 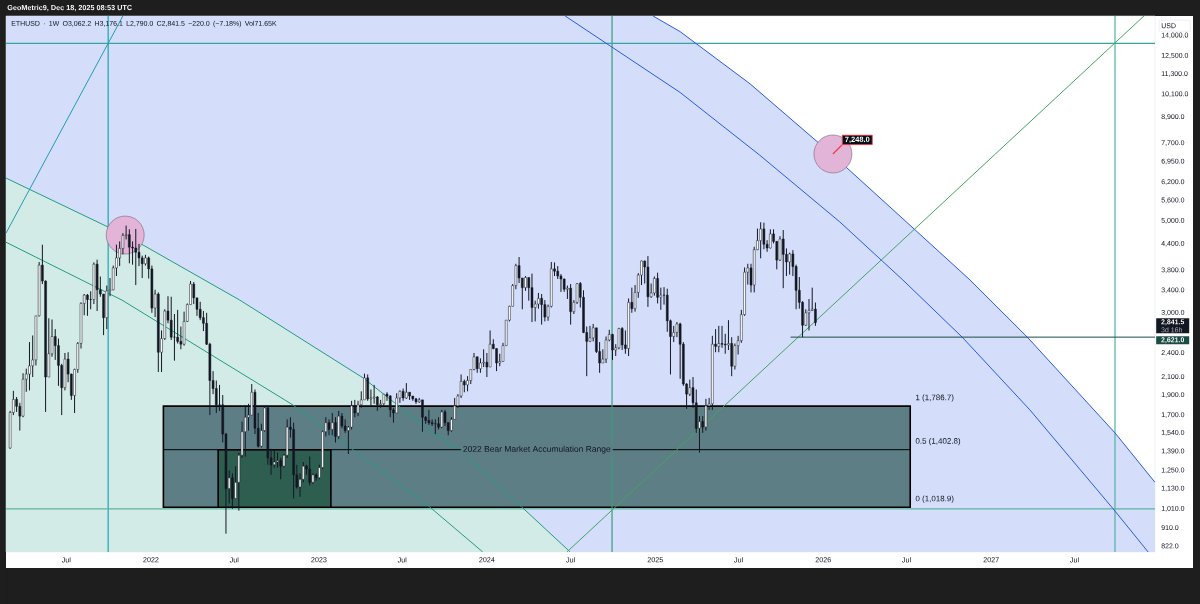 I want to click on series-label: 2022 Bear Market Accumulation Range, so click(x=537, y=449).